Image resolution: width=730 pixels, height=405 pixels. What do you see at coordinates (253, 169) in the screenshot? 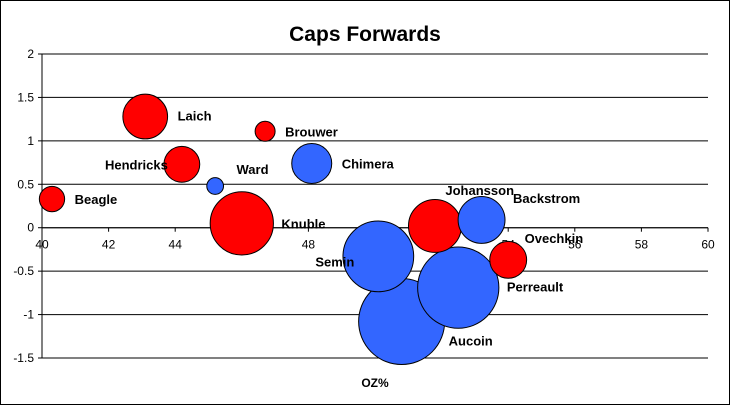
I see `data-label-ward: Ward` at bounding box center [253, 169].